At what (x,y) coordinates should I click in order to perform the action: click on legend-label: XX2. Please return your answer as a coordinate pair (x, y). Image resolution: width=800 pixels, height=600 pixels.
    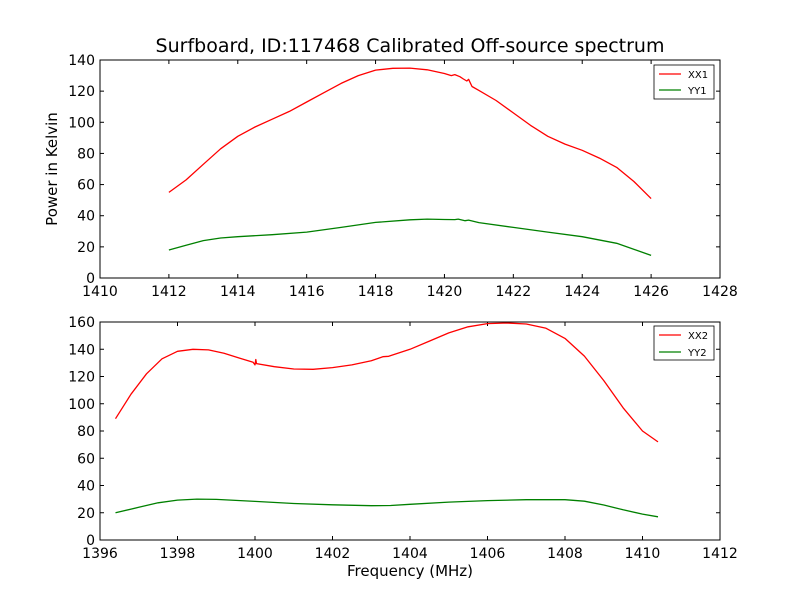
    Looking at the image, I should click on (698, 336).